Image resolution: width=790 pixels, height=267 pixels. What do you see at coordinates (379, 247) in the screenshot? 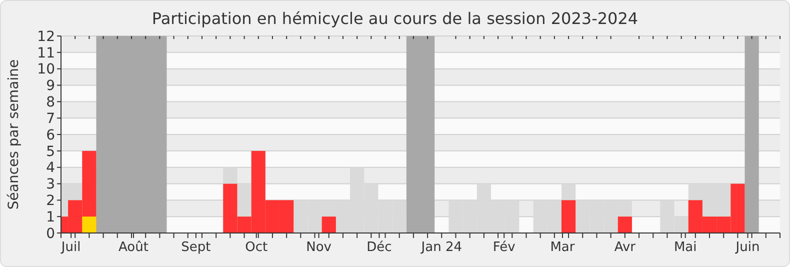
I see `x-tick-label: Déc` at bounding box center [379, 247].